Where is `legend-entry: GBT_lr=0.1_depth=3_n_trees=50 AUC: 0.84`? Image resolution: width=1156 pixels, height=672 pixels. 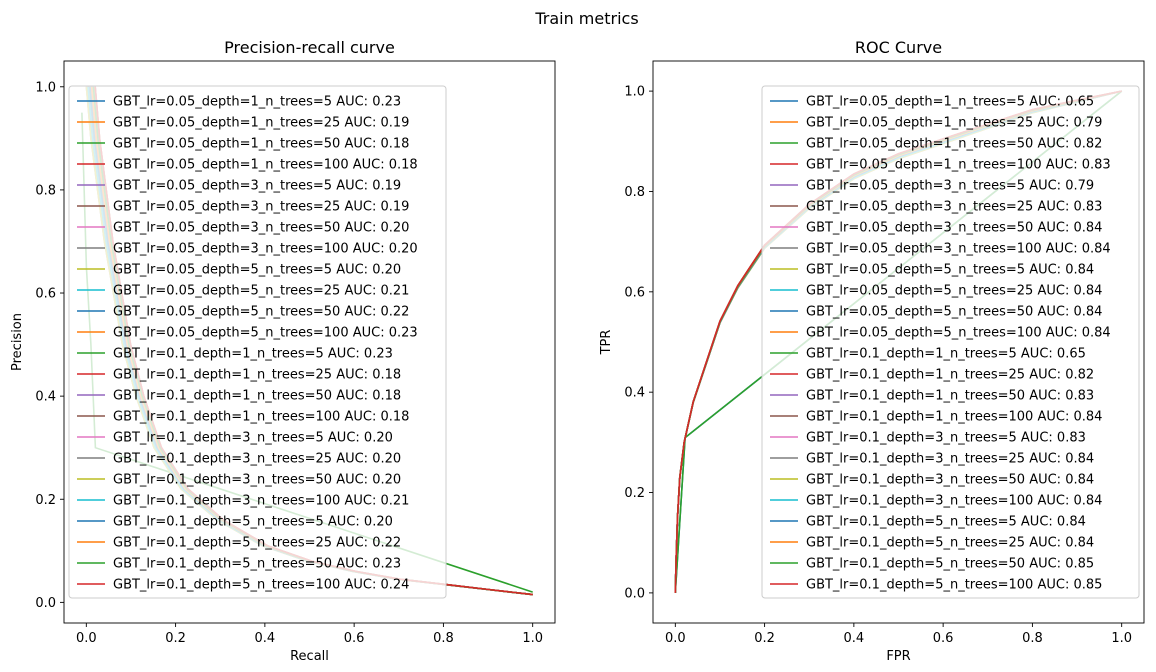 legend-entry: GBT_lr=0.1_depth=3_n_trees=50 AUC: 0.84 is located at coordinates (950, 480).